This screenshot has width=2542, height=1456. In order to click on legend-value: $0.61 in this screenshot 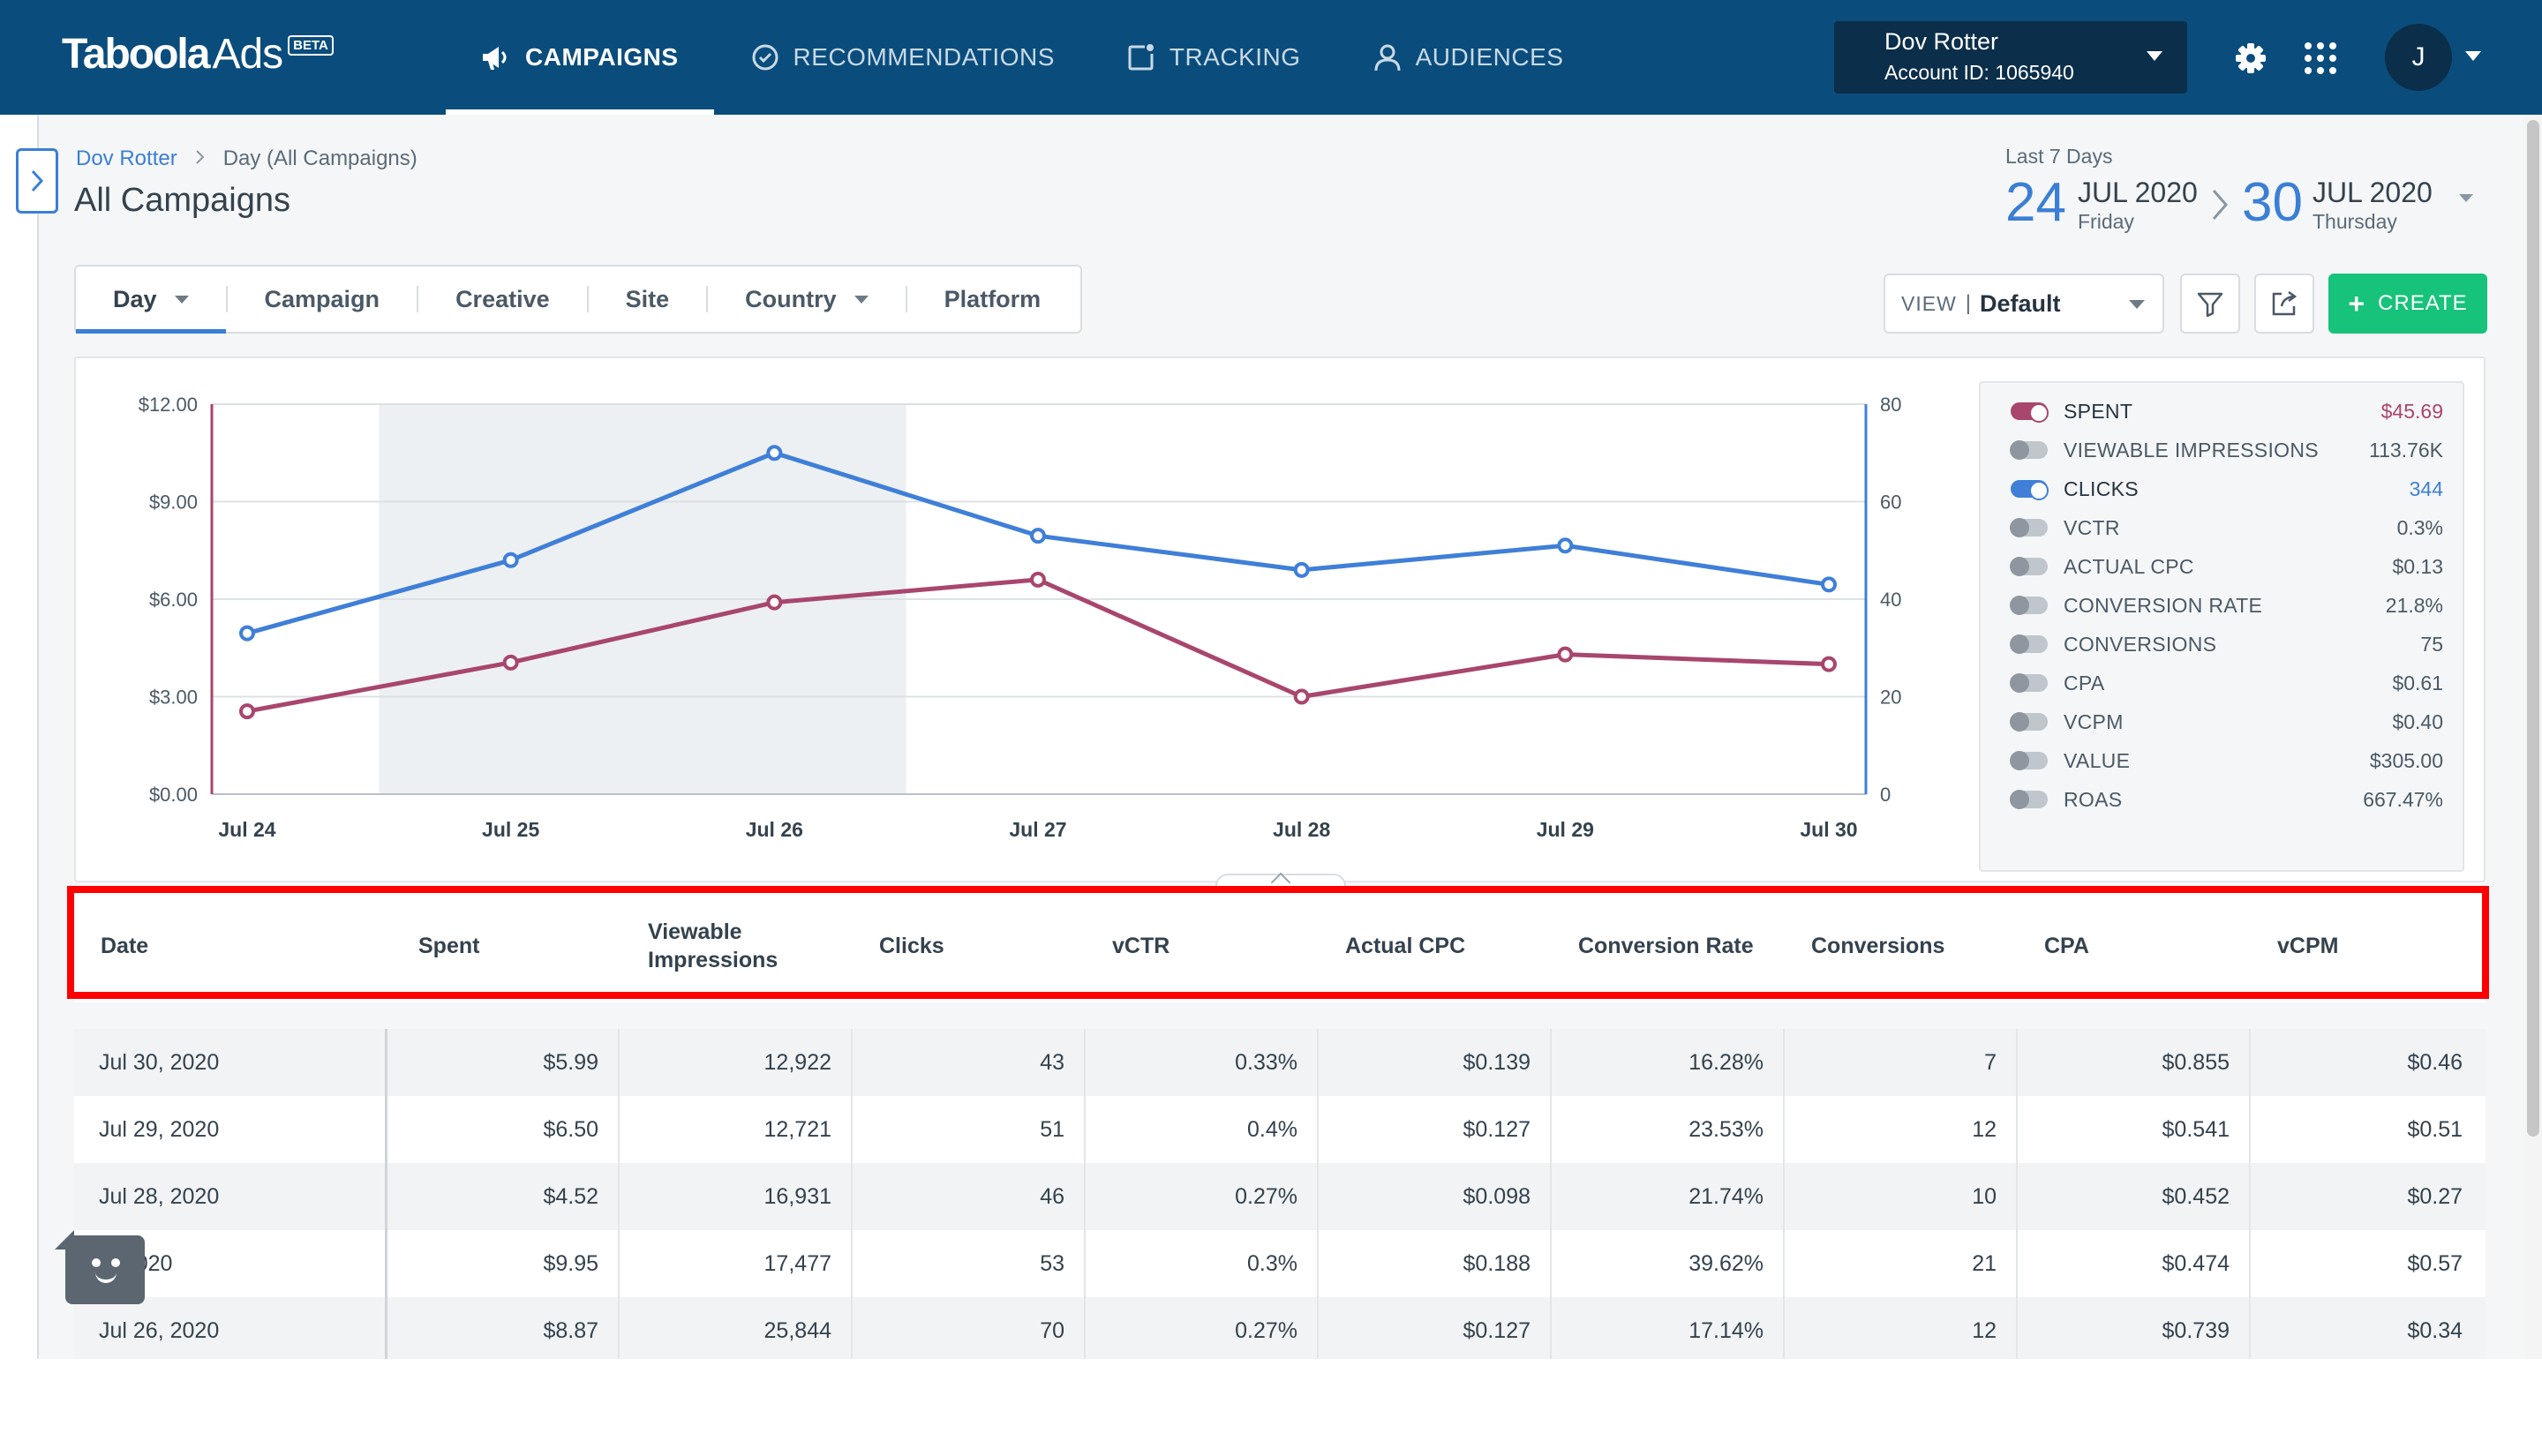, I will do `click(2417, 682)`.